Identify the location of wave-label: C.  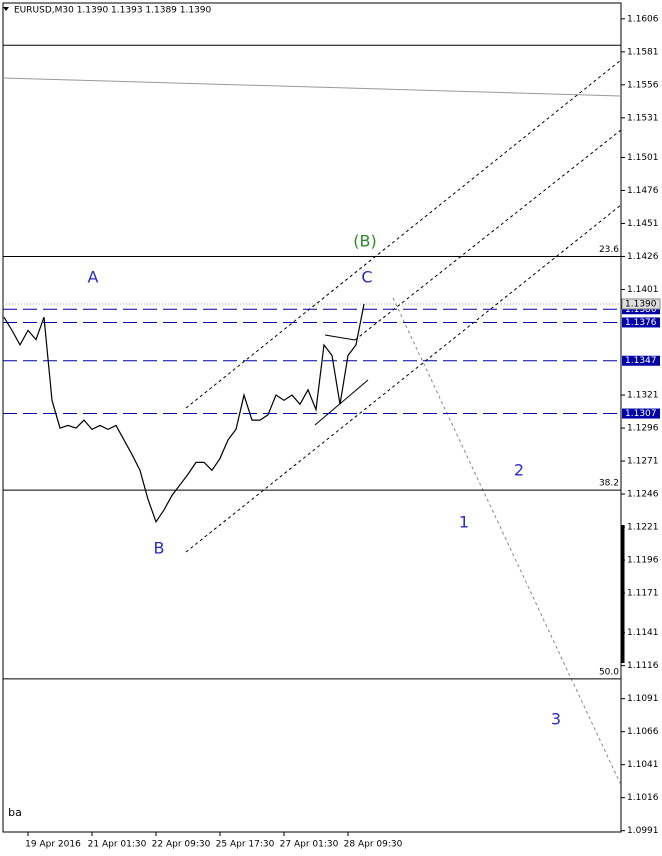
(366, 277).